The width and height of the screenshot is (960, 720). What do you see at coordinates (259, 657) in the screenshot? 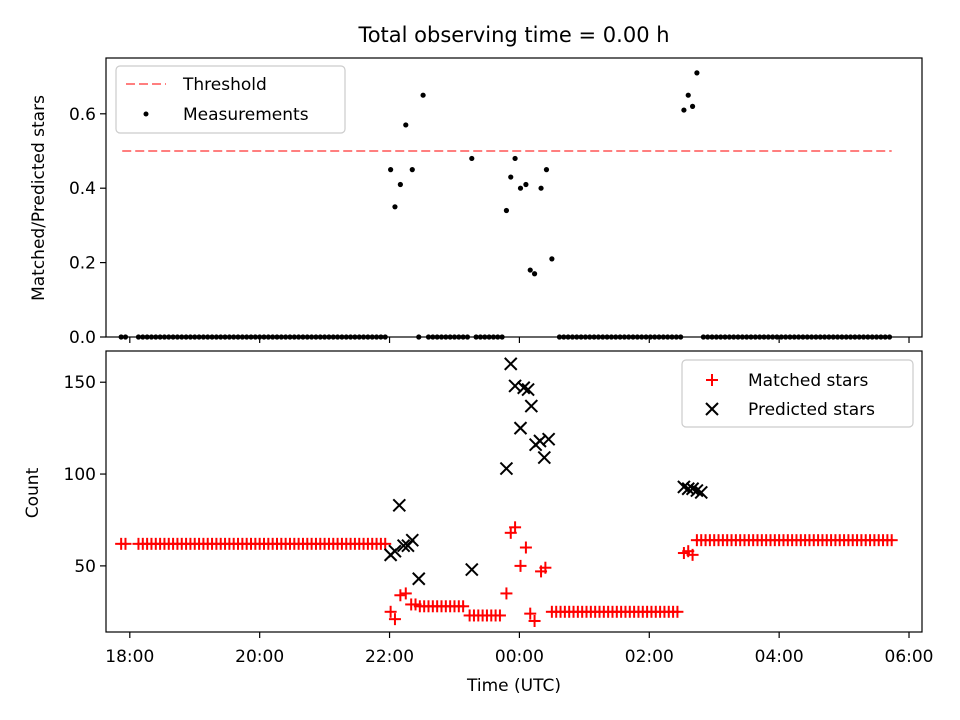
I see `x-tick-label: 20:00` at bounding box center [259, 657].